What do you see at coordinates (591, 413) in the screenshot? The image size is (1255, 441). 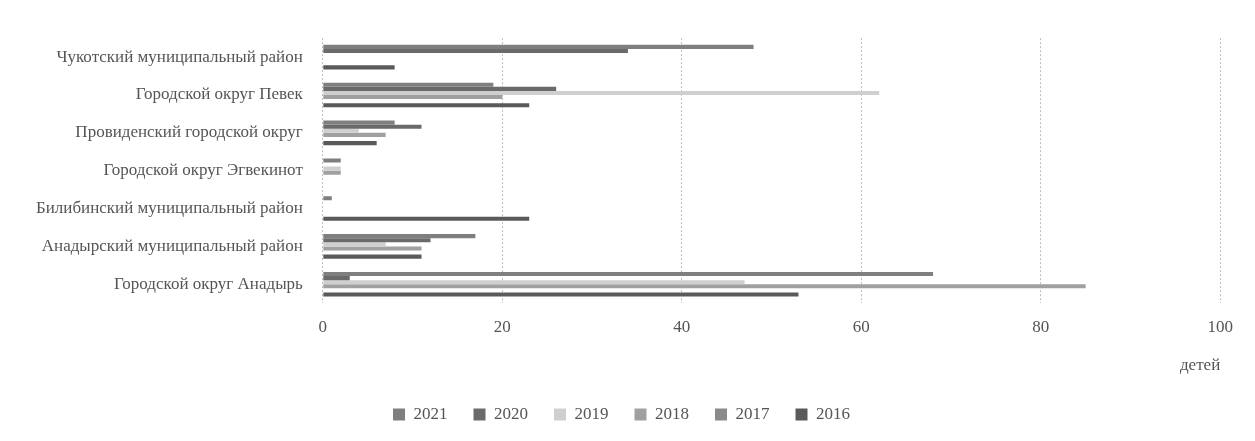 I see `legend-label: 2019` at bounding box center [591, 413].